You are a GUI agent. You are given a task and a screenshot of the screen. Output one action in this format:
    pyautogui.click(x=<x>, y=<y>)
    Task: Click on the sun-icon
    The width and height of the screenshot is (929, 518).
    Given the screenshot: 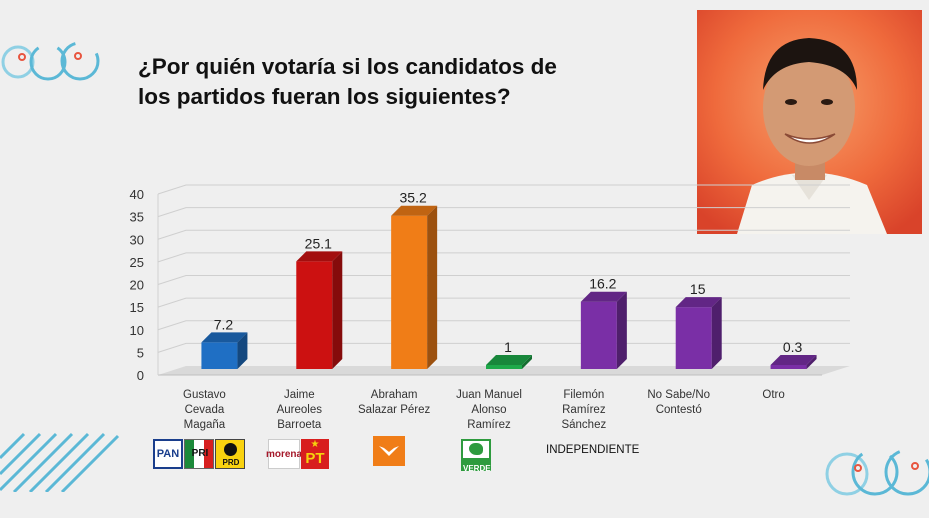 What is the action you would take?
    pyautogui.click(x=230, y=449)
    